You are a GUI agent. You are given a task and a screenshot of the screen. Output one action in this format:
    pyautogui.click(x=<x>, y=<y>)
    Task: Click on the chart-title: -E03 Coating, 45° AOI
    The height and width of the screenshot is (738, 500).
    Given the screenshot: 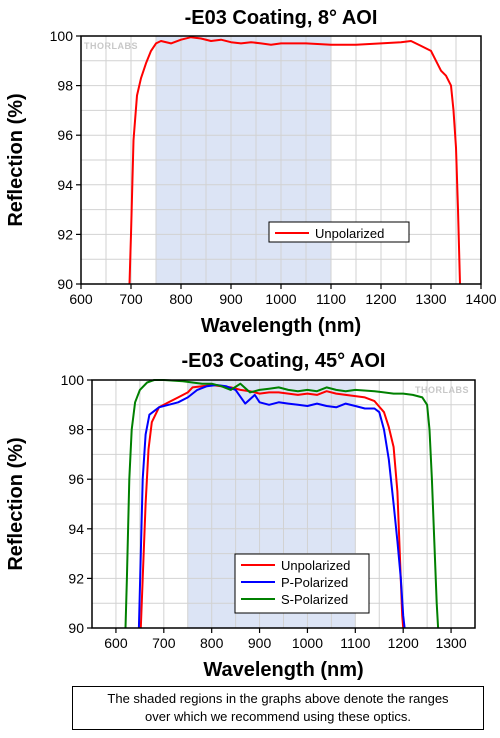 What is the action you would take?
    pyautogui.click(x=284, y=361)
    